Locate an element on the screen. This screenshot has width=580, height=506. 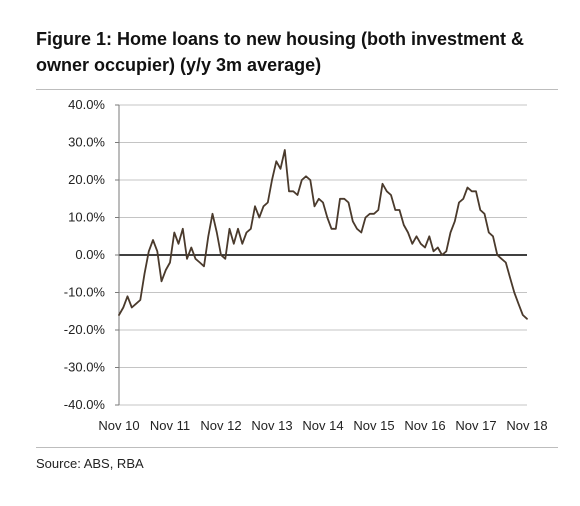
x-tick-label: Nov 14 is located at coordinates (322, 425).